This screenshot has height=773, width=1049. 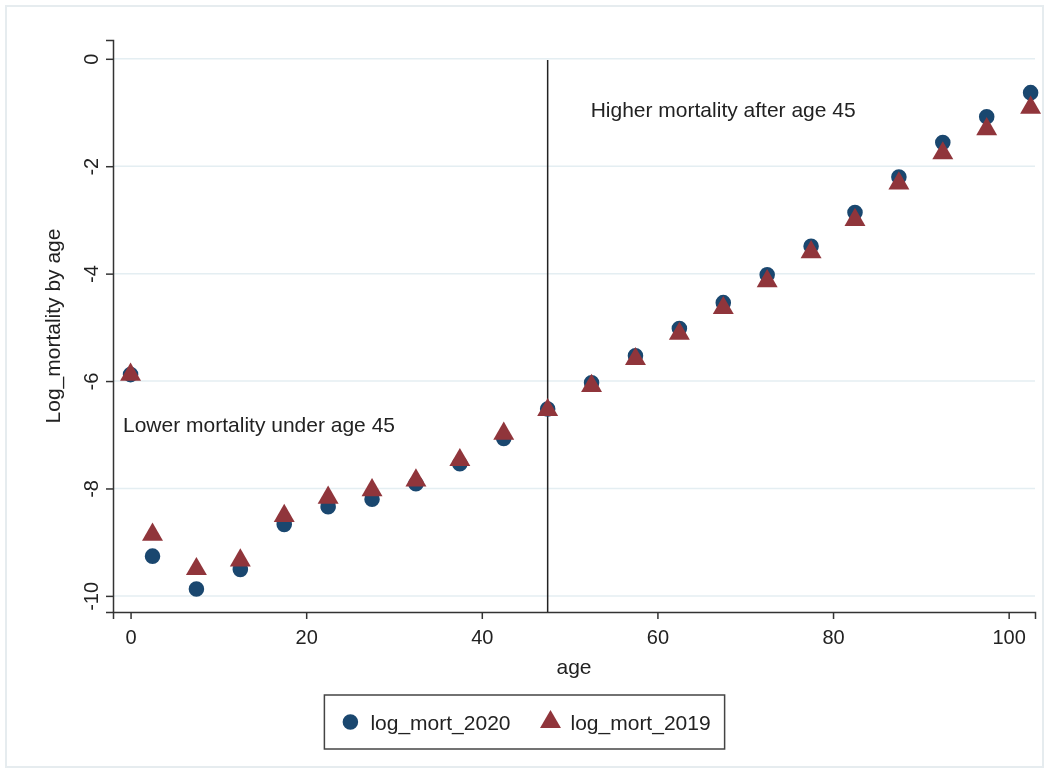 I want to click on x-tick-label: 40, so click(x=482, y=637).